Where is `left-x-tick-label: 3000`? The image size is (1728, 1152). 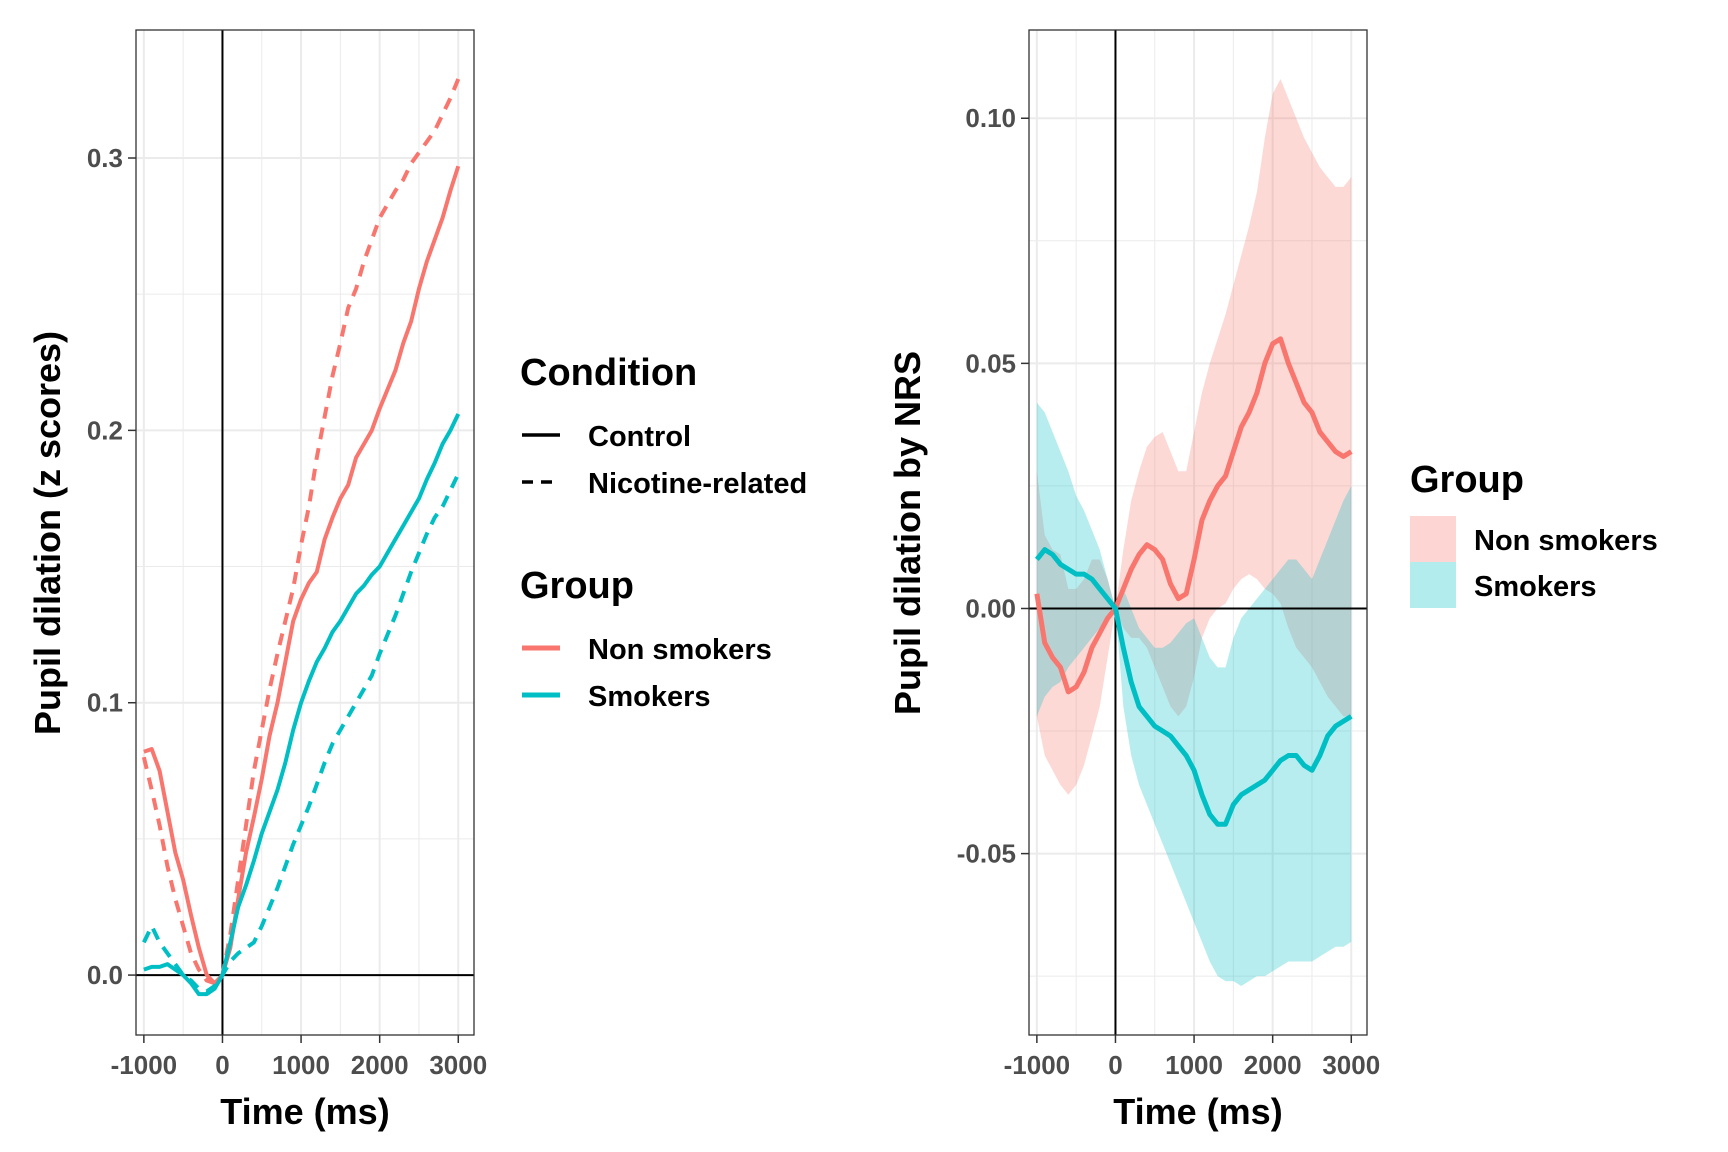
left-x-tick-label: 3000 is located at coordinates (458, 1065).